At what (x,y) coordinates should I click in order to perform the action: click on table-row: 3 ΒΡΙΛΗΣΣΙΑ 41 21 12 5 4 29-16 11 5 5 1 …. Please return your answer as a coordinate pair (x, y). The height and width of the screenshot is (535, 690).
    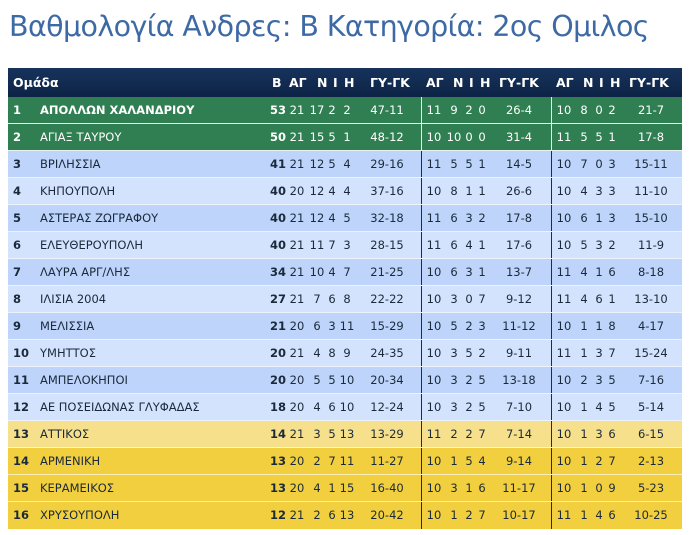
    Looking at the image, I should click on (345, 164).